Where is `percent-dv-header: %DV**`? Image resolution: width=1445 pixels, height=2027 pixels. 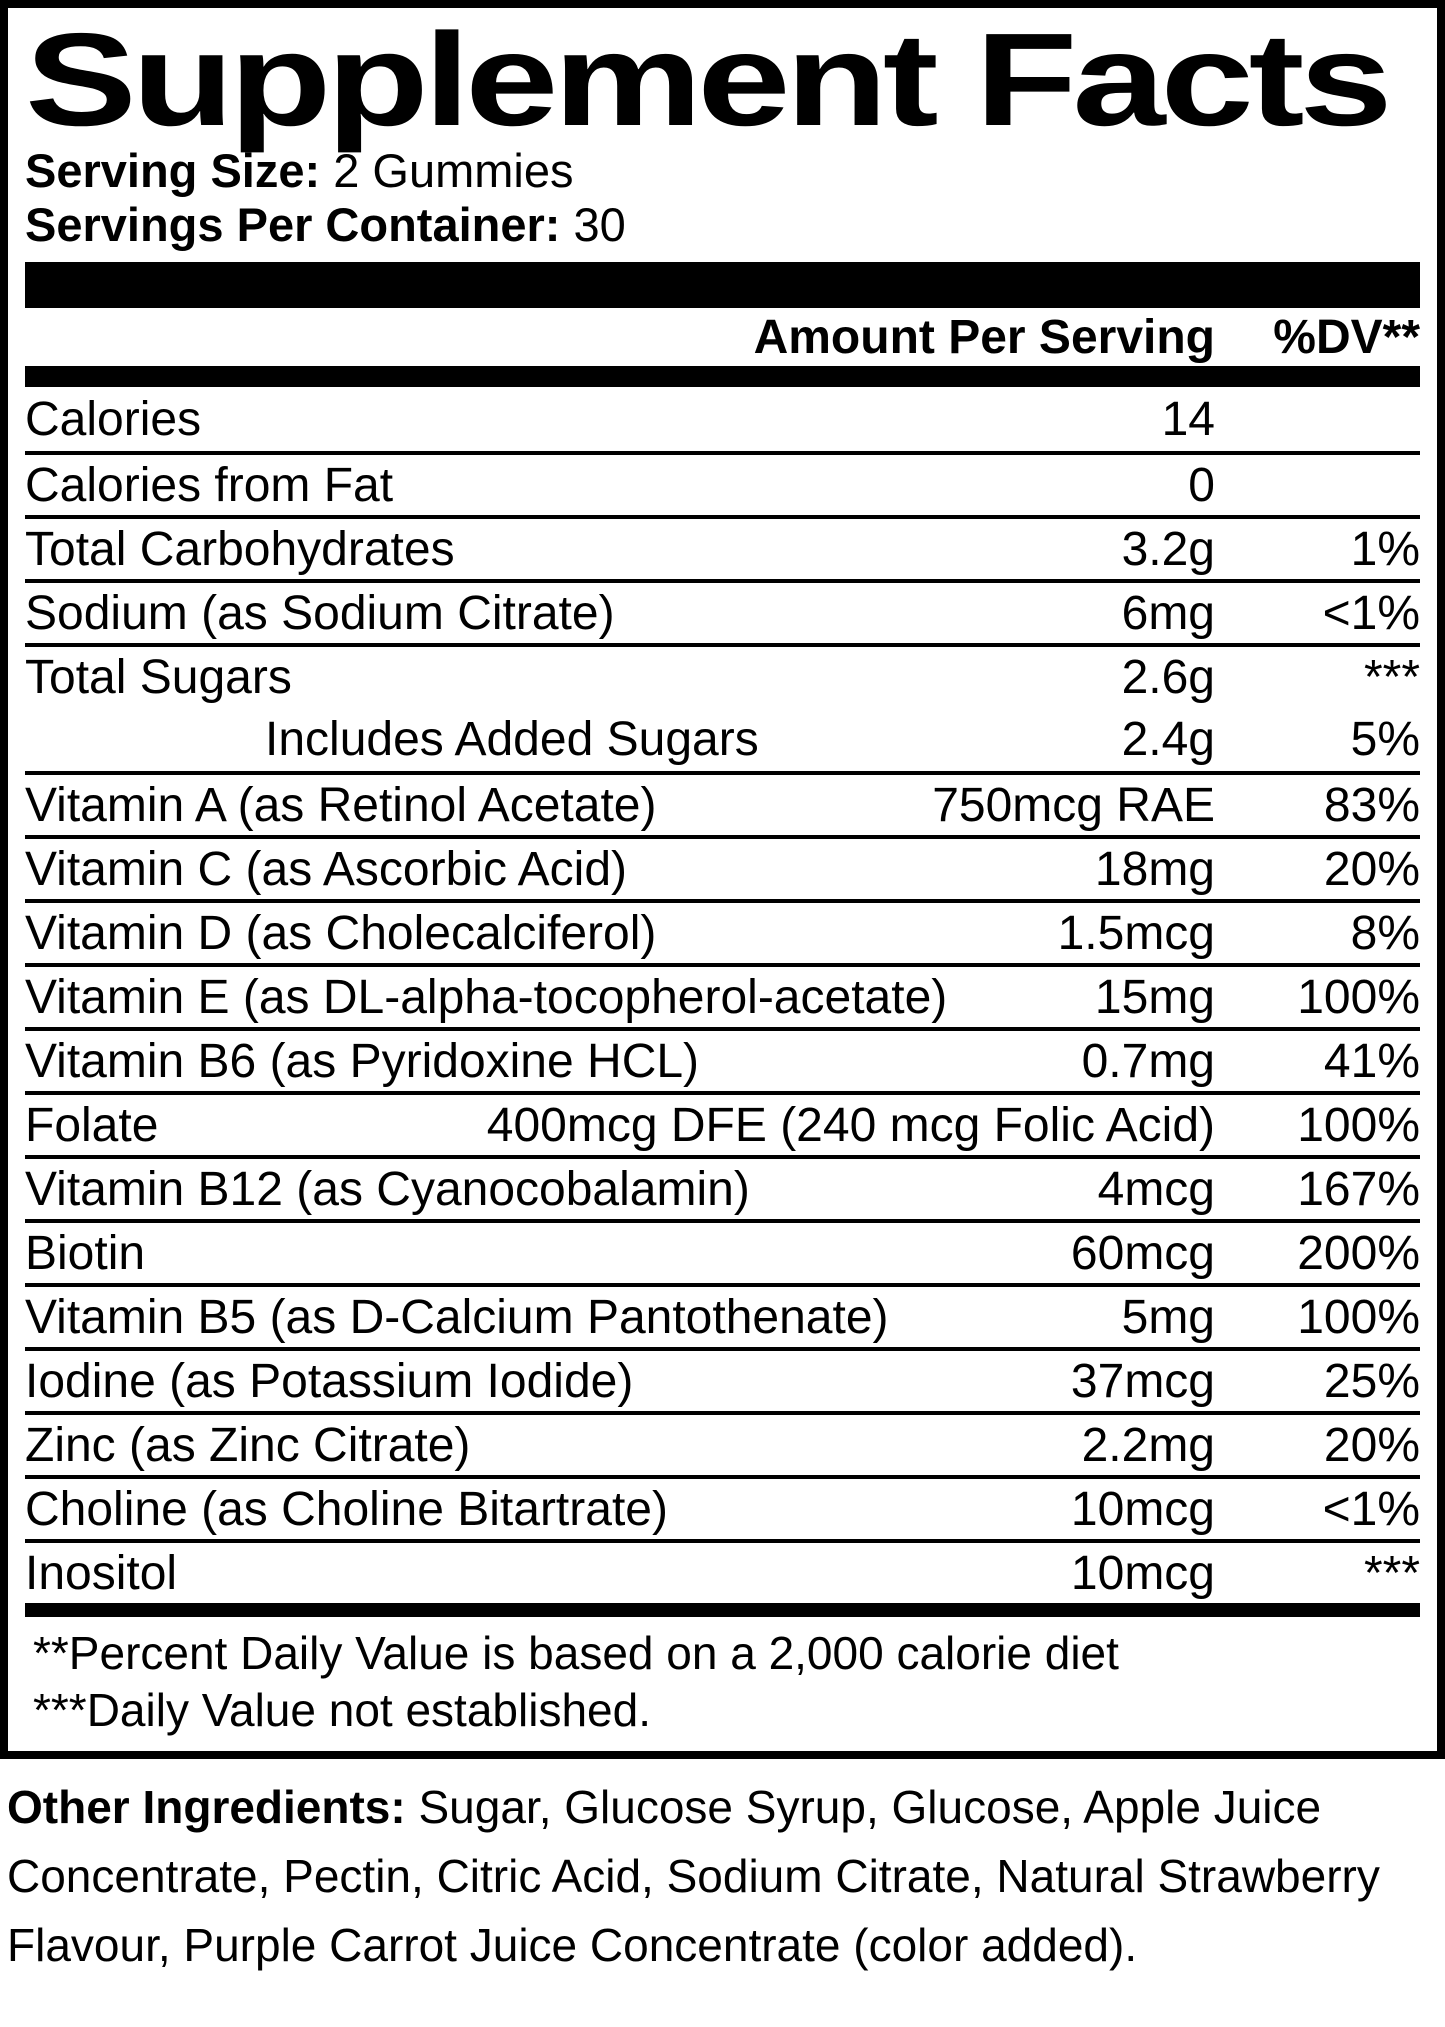 percent-dv-header: %DV** is located at coordinates (1346, 337).